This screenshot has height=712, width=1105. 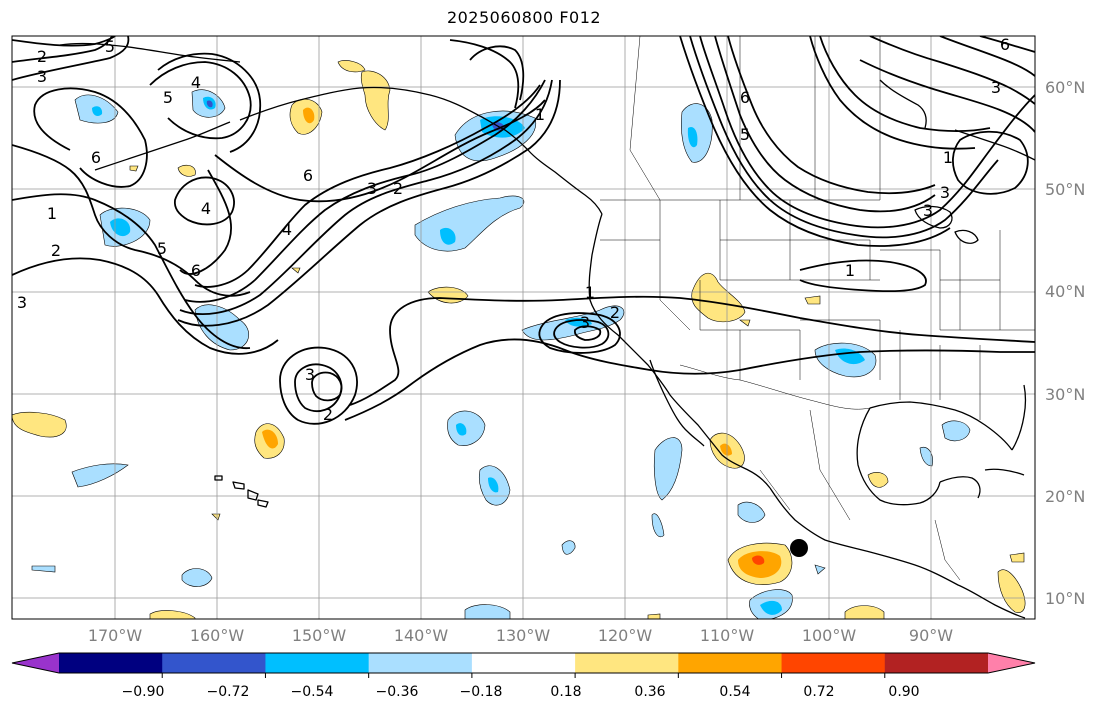 I want to click on colorbar-tick-label: 0.54, so click(x=735, y=692).